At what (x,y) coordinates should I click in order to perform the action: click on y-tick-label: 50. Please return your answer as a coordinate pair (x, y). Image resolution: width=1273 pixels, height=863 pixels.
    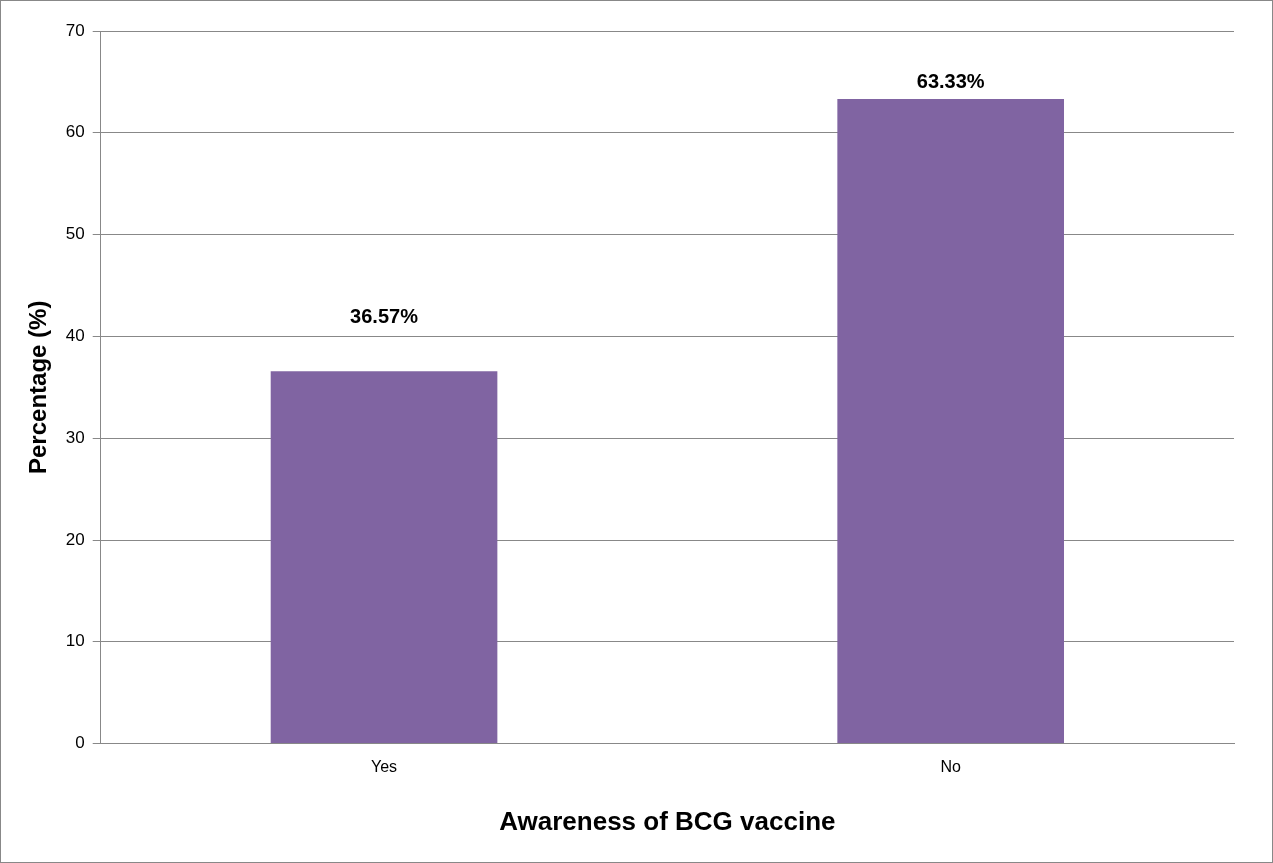
    Looking at the image, I should click on (75, 234).